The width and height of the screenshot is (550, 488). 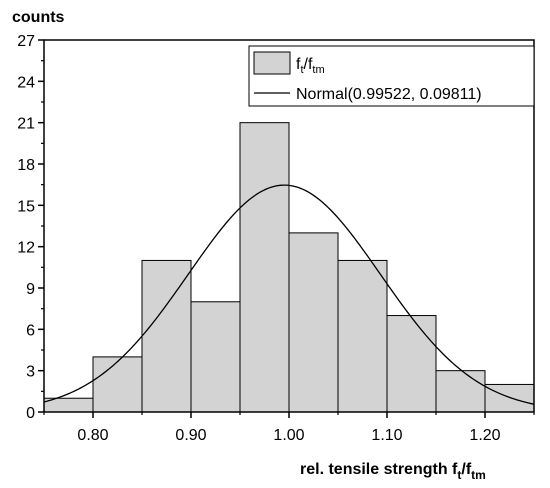 I want to click on legend-curve-label: Normal(0.99522, 0.09811), so click(x=389, y=94).